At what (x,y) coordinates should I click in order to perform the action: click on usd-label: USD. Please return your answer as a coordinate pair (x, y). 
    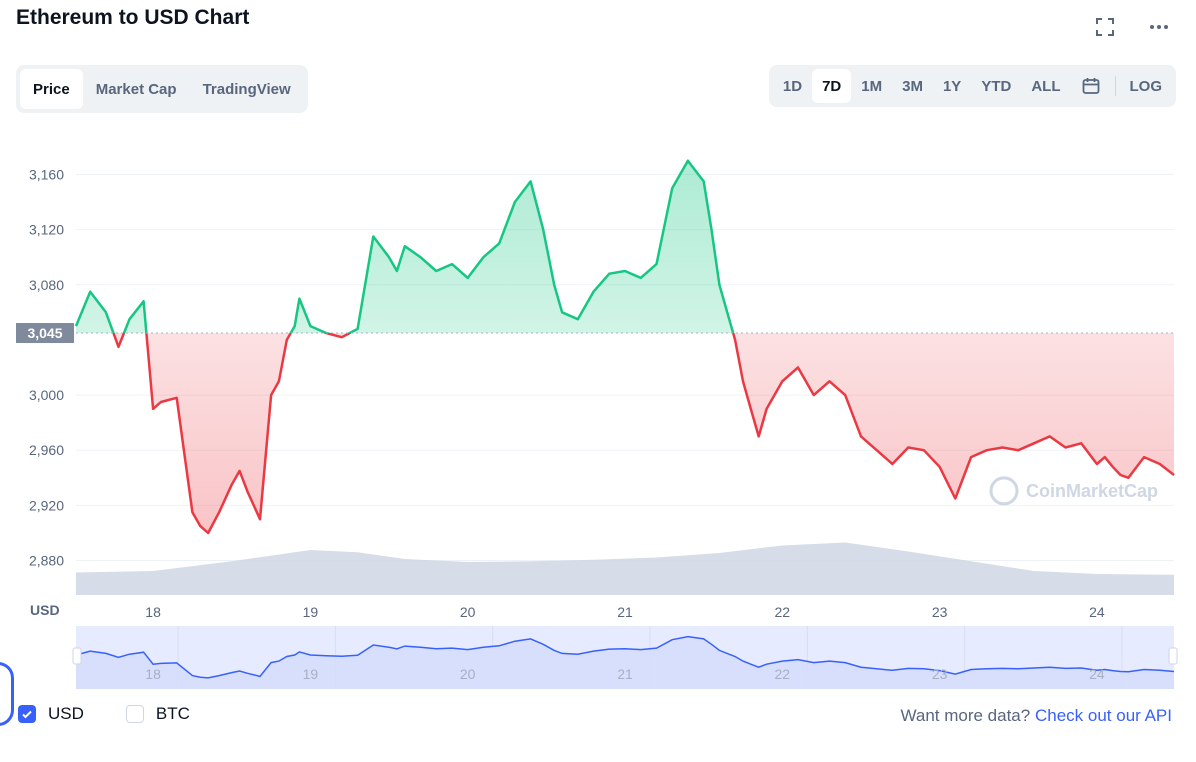
    Looking at the image, I should click on (66, 713).